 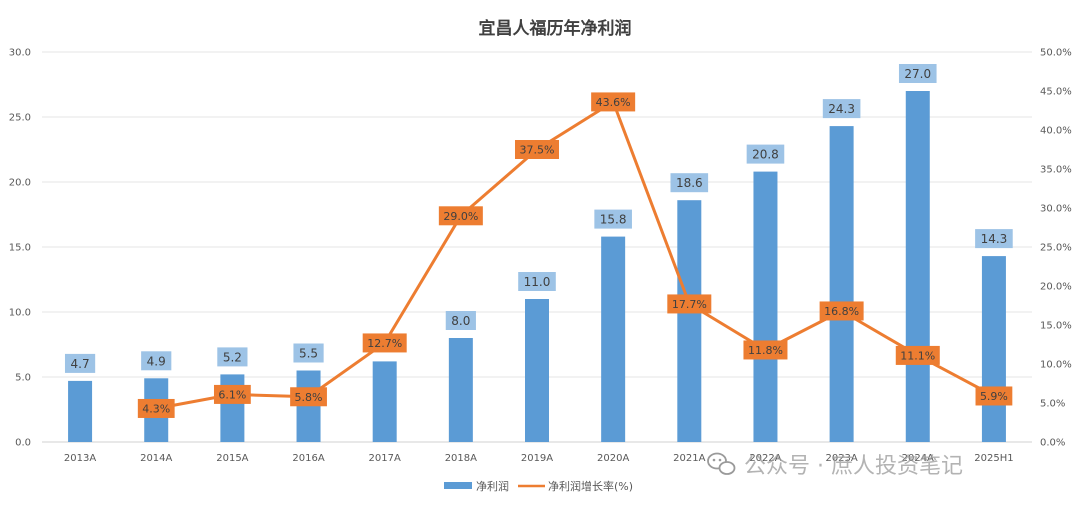 What do you see at coordinates (308, 458) in the screenshot?
I see `x-tick-label: 2016A` at bounding box center [308, 458].